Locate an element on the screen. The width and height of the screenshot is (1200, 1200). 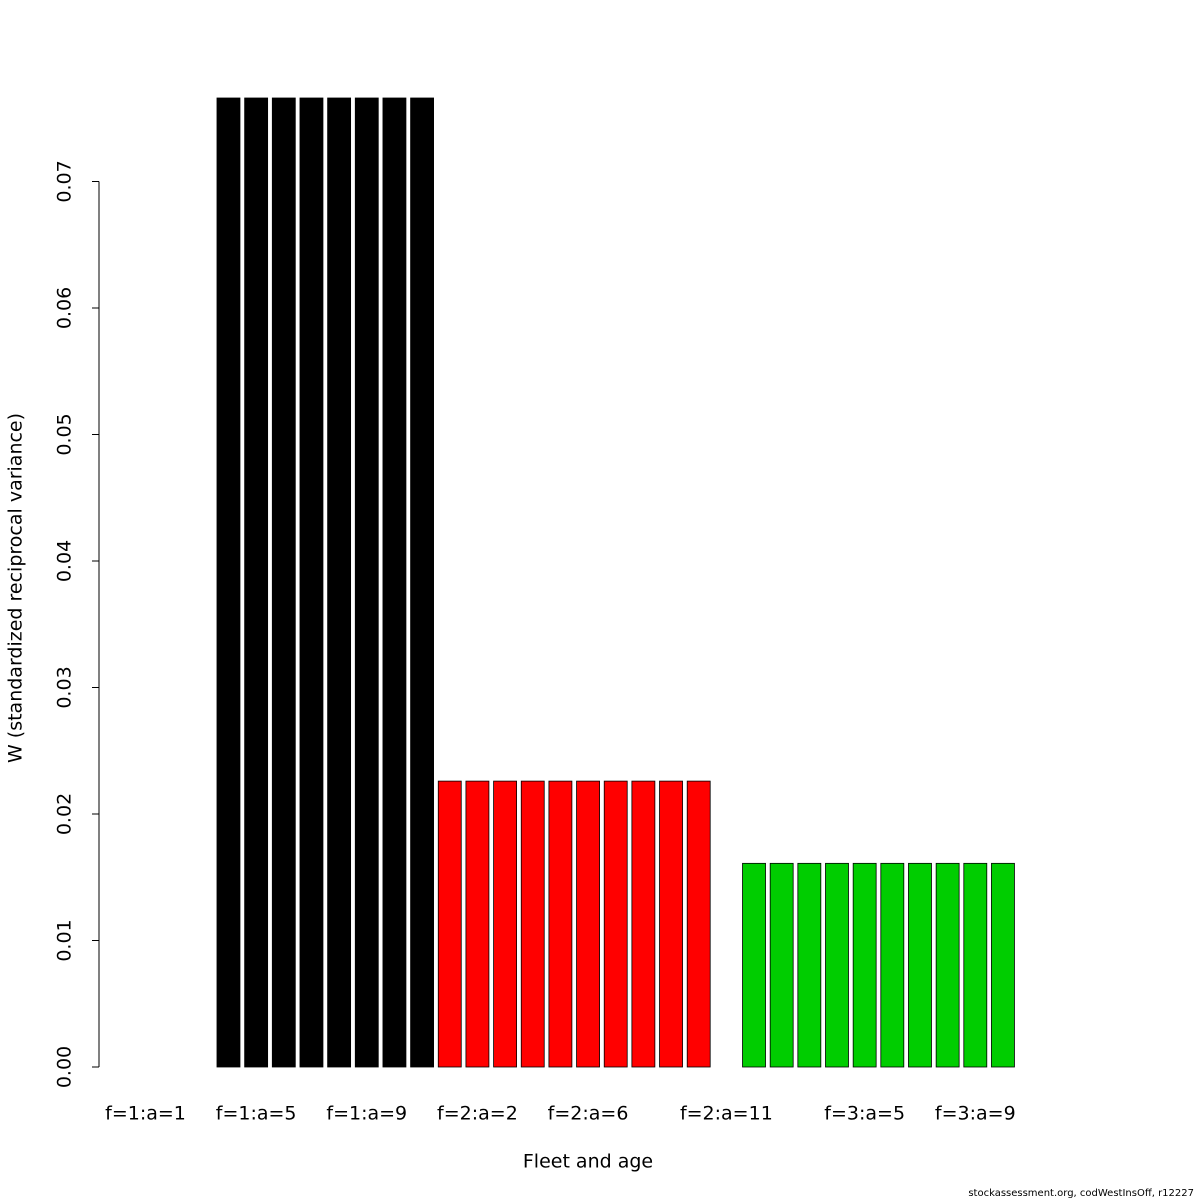
x-tick-label: f=3:a=9 is located at coordinates (975, 1114).